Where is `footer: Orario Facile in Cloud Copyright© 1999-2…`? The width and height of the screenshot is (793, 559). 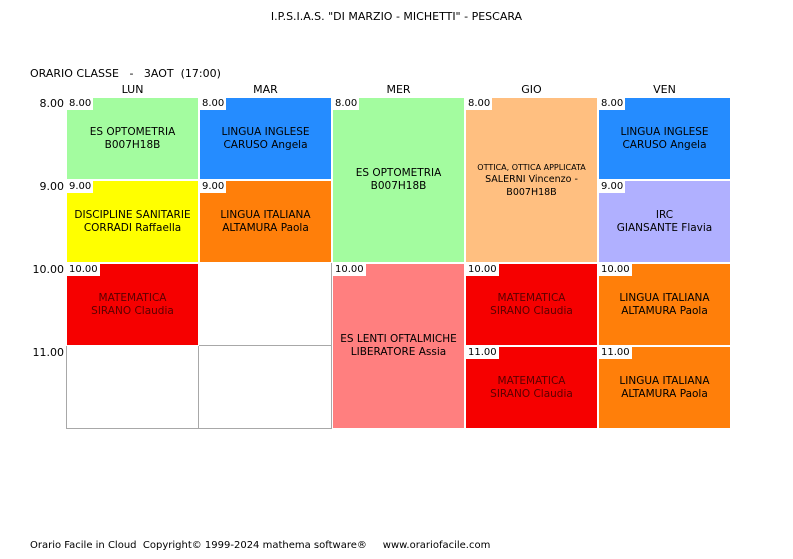 footer: Orario Facile in Cloud Copyright© 1999-2… is located at coordinates (260, 545).